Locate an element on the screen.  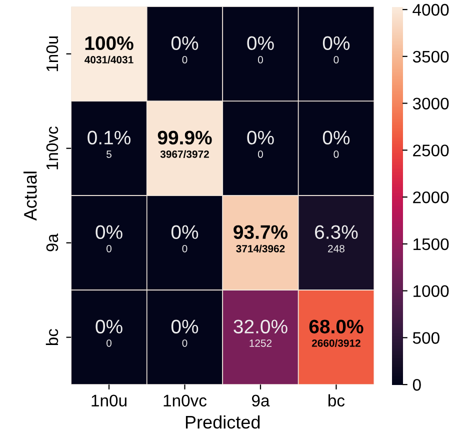
color-bar-label: 4000 is located at coordinates (430, 10).